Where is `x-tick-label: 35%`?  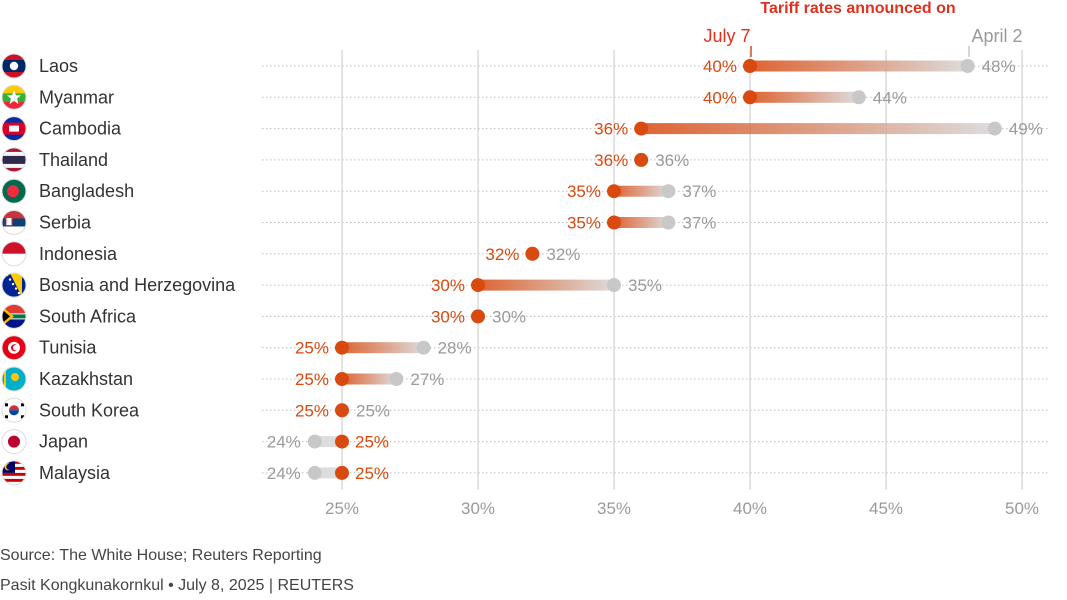 x-tick-label: 35% is located at coordinates (614, 508).